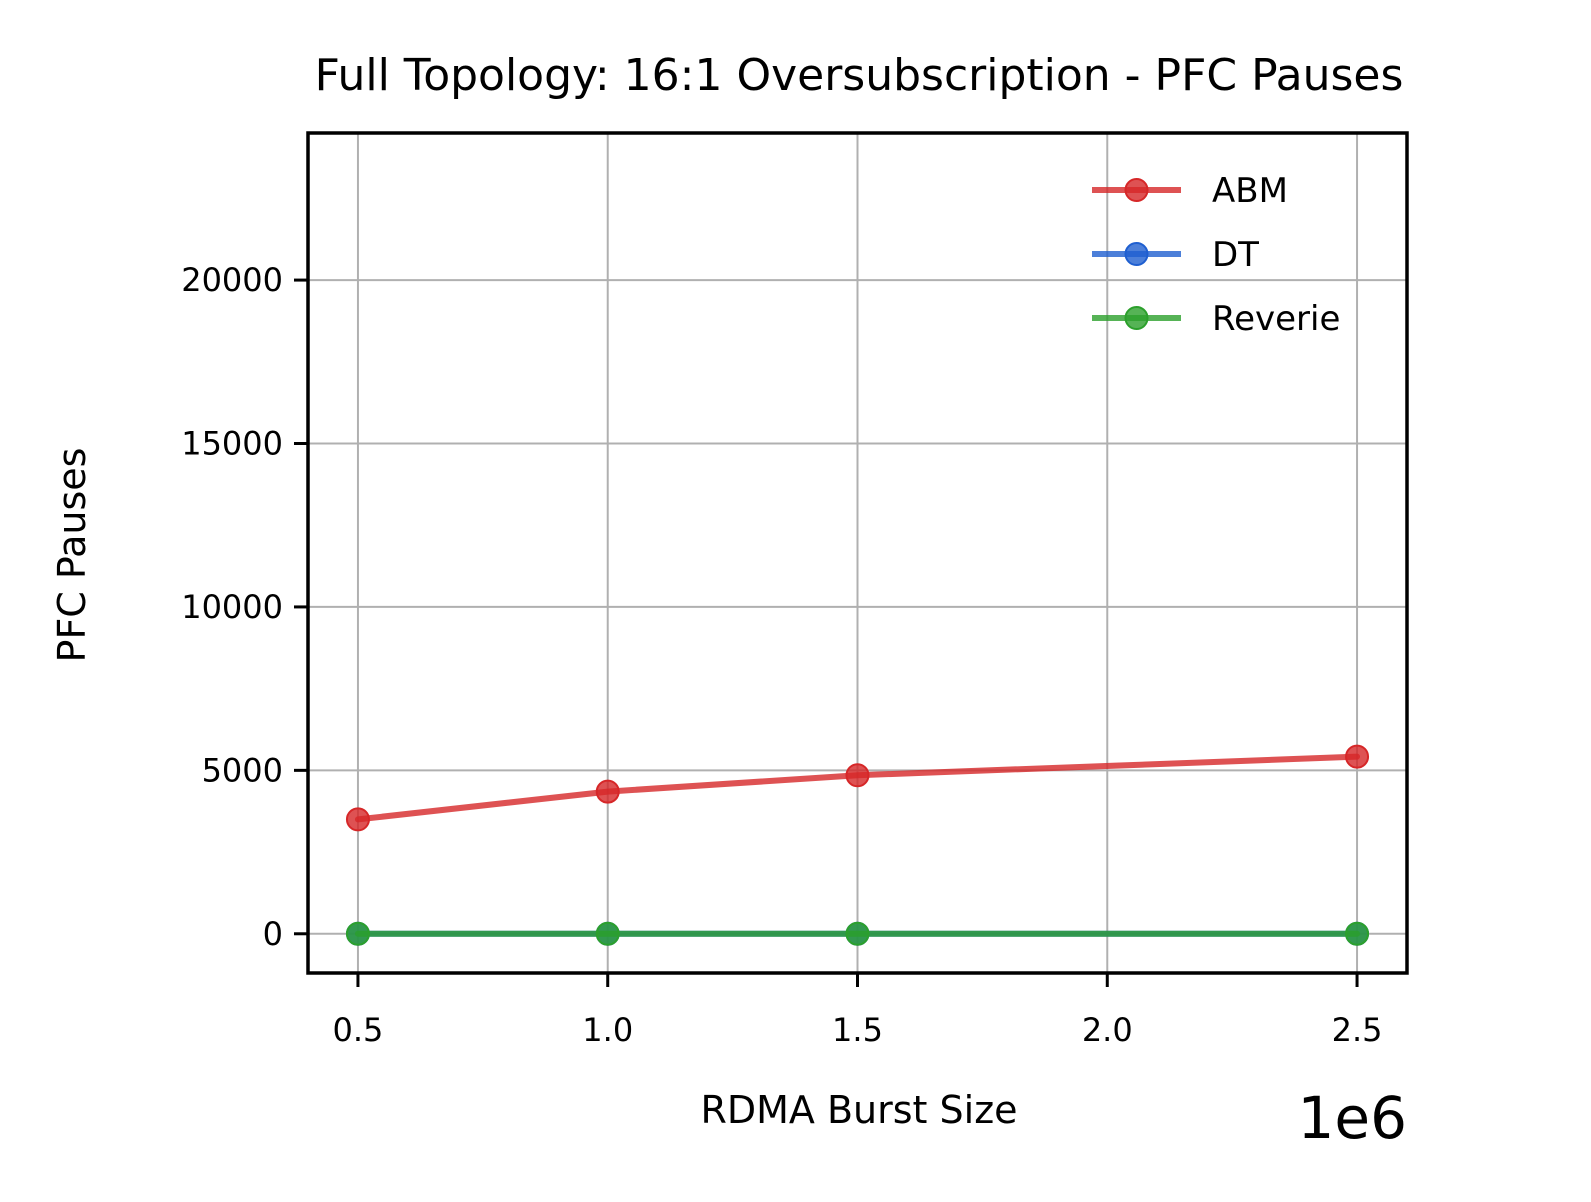 The width and height of the screenshot is (1591, 1202). Describe the element at coordinates (232, 444) in the screenshot. I see `y-tick-label: 15000` at that location.